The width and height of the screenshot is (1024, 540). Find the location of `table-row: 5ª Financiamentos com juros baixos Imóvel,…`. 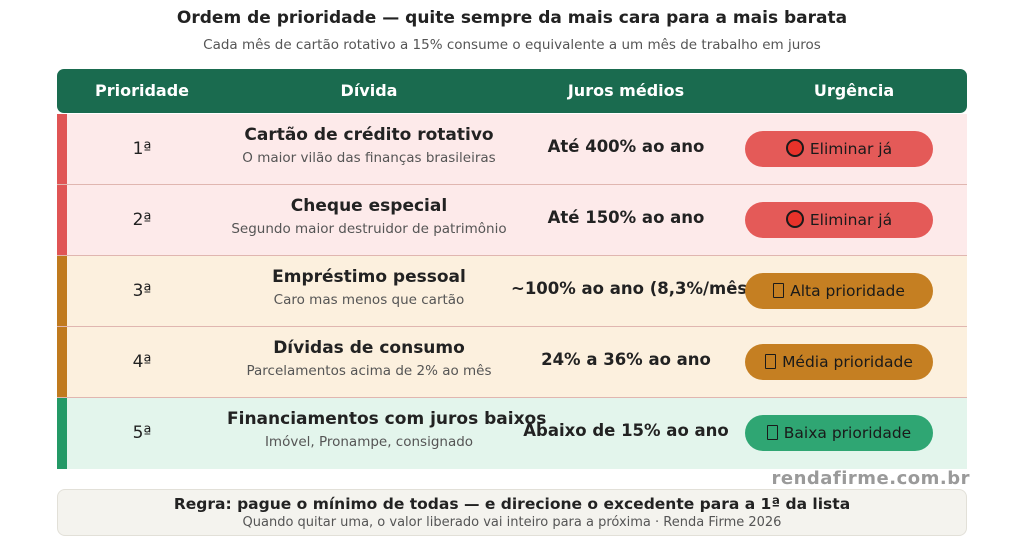

table-row: 5ª Financiamentos com juros baixos Imóvel,… is located at coordinates (512, 433).